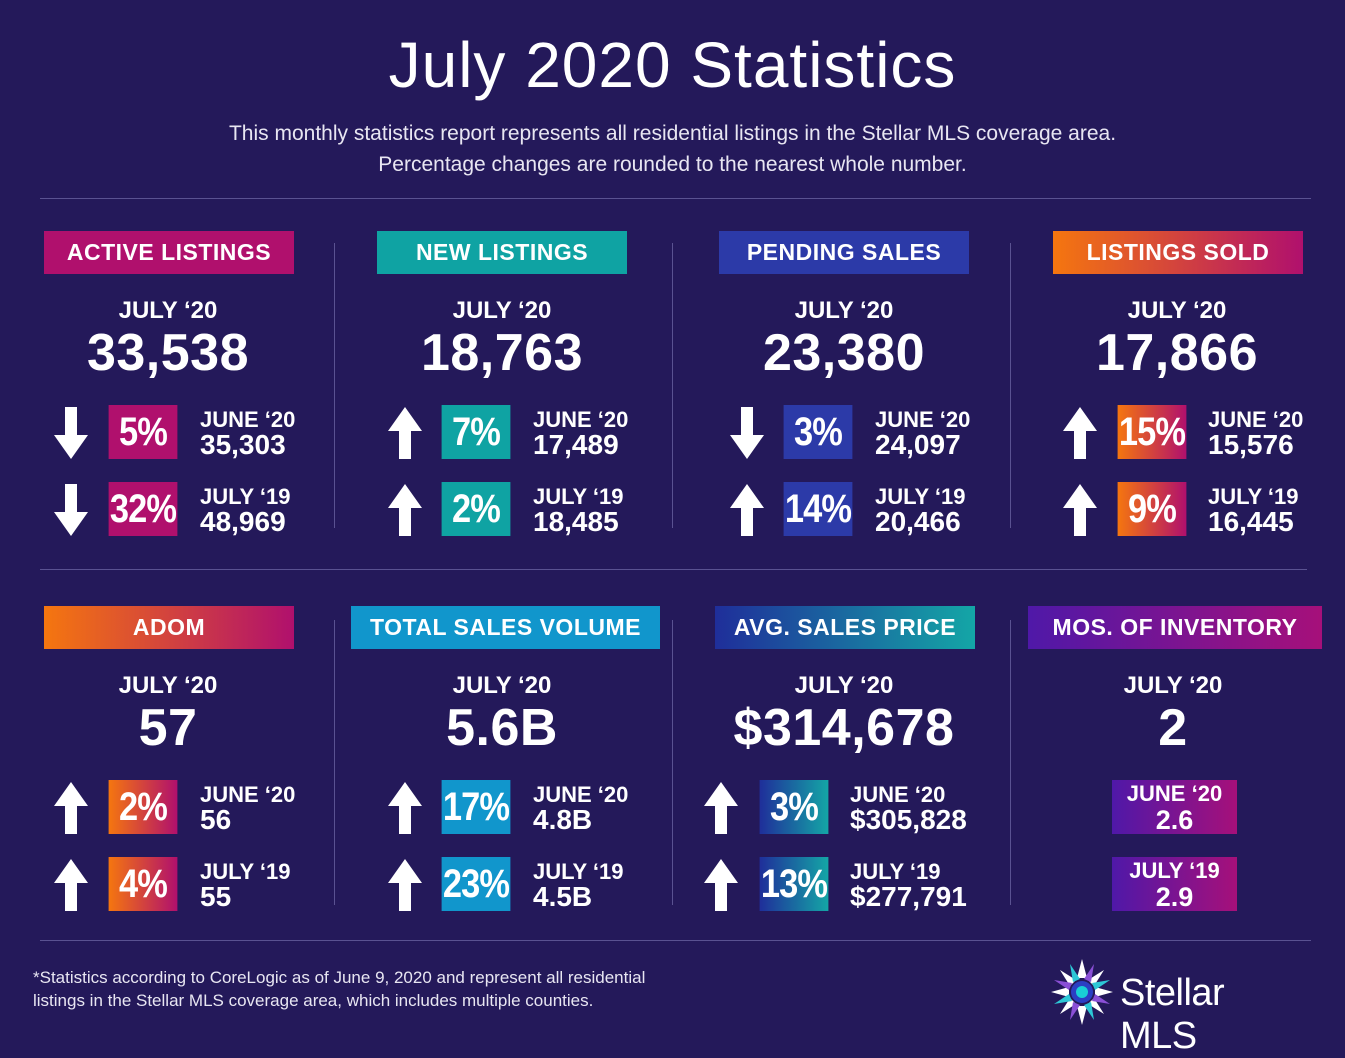 The width and height of the screenshot is (1345, 1058). Describe the element at coordinates (675, 940) in the screenshot. I see `bottom-divider` at that location.